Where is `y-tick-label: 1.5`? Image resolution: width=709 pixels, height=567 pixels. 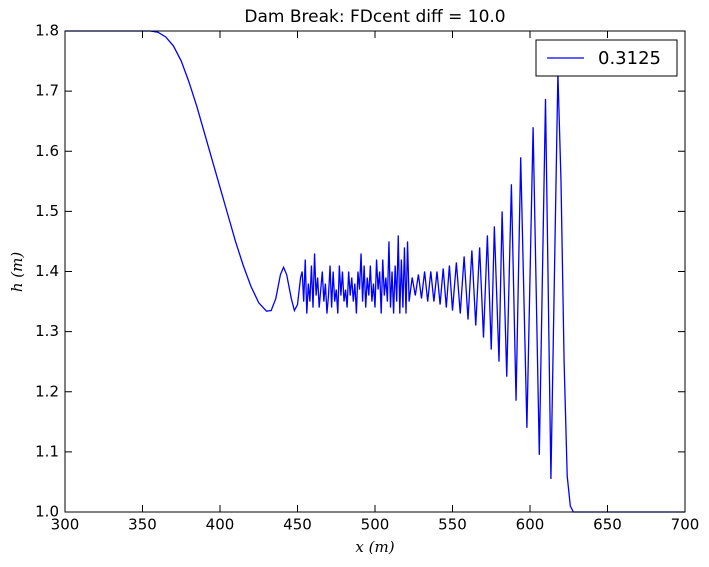 y-tick-label: 1.5 is located at coordinates (47, 211).